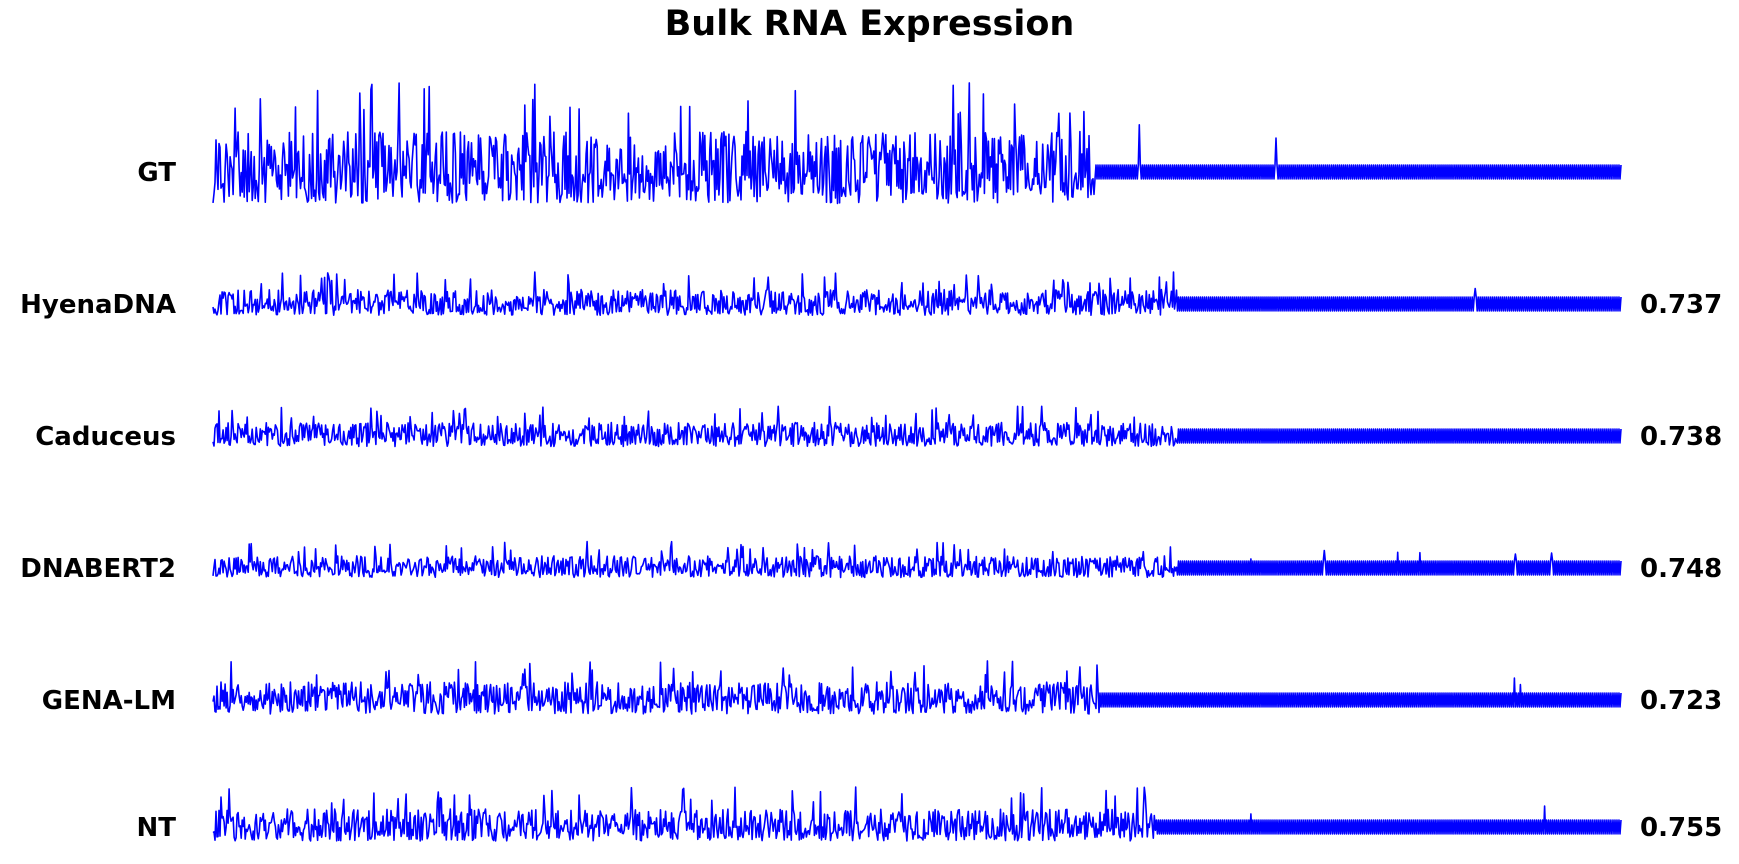 Image resolution: width=1739 pixels, height=864 pixels. I want to click on track-nt: NT 0.755, so click(929, 814).